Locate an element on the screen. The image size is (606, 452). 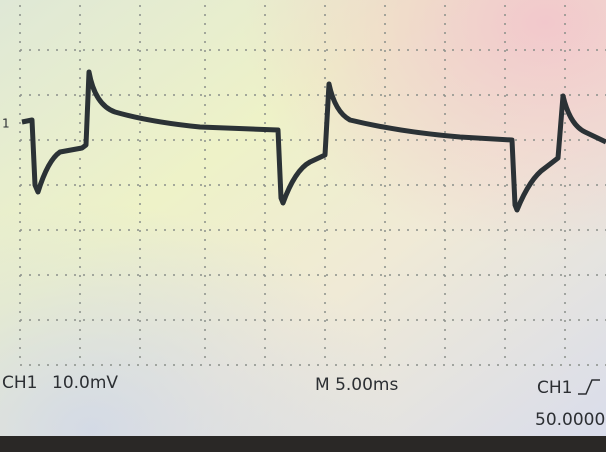
timebase: M 5.00ms is located at coordinates (356, 385).